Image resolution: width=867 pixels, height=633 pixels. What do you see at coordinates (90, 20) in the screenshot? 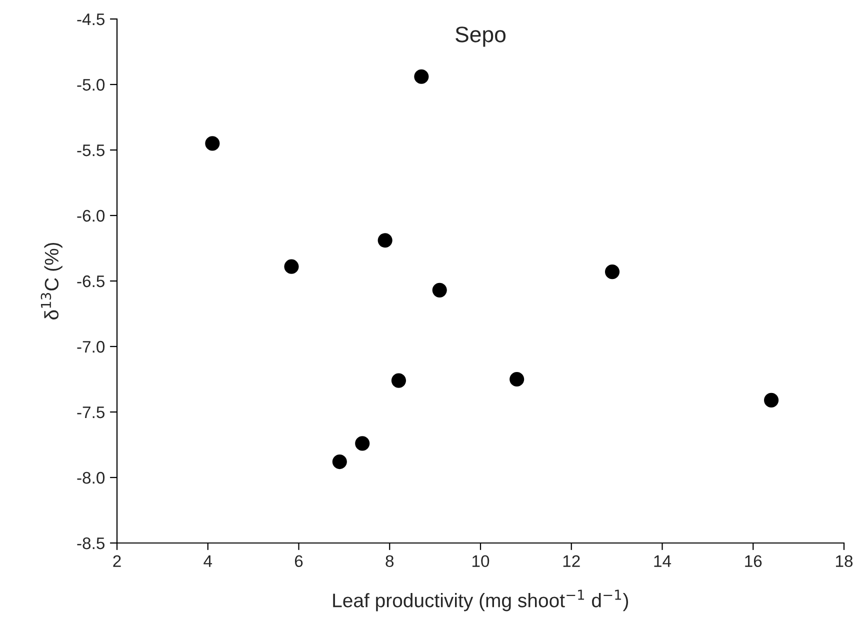
I see `y-tick-label: -4.5` at bounding box center [90, 20].